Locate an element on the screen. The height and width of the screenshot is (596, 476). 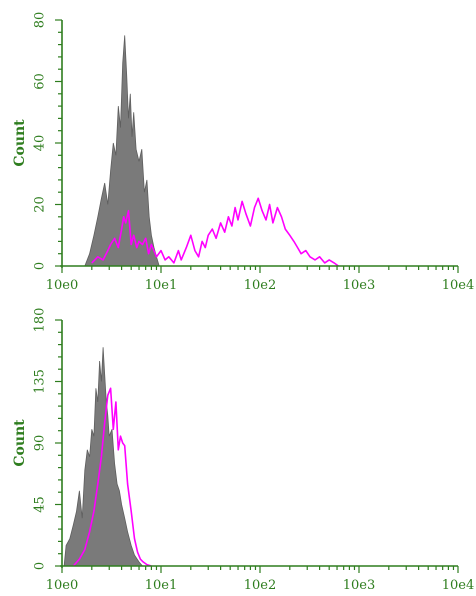
y-tick-label: 180 is located at coordinates (40, 320).